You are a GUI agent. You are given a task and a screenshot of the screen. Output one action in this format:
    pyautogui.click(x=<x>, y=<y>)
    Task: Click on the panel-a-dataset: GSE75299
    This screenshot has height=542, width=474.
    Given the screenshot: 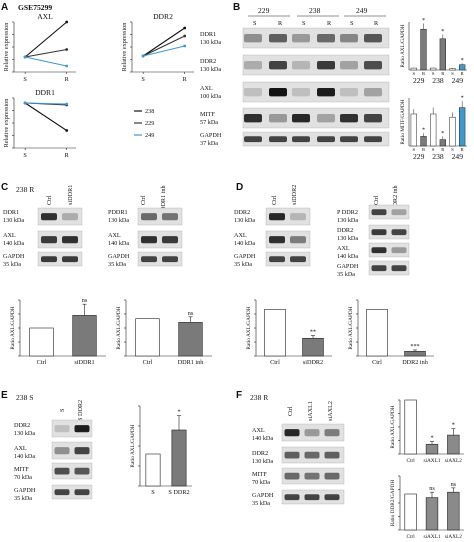 What is the action you would take?
    pyautogui.click(x=35, y=7)
    